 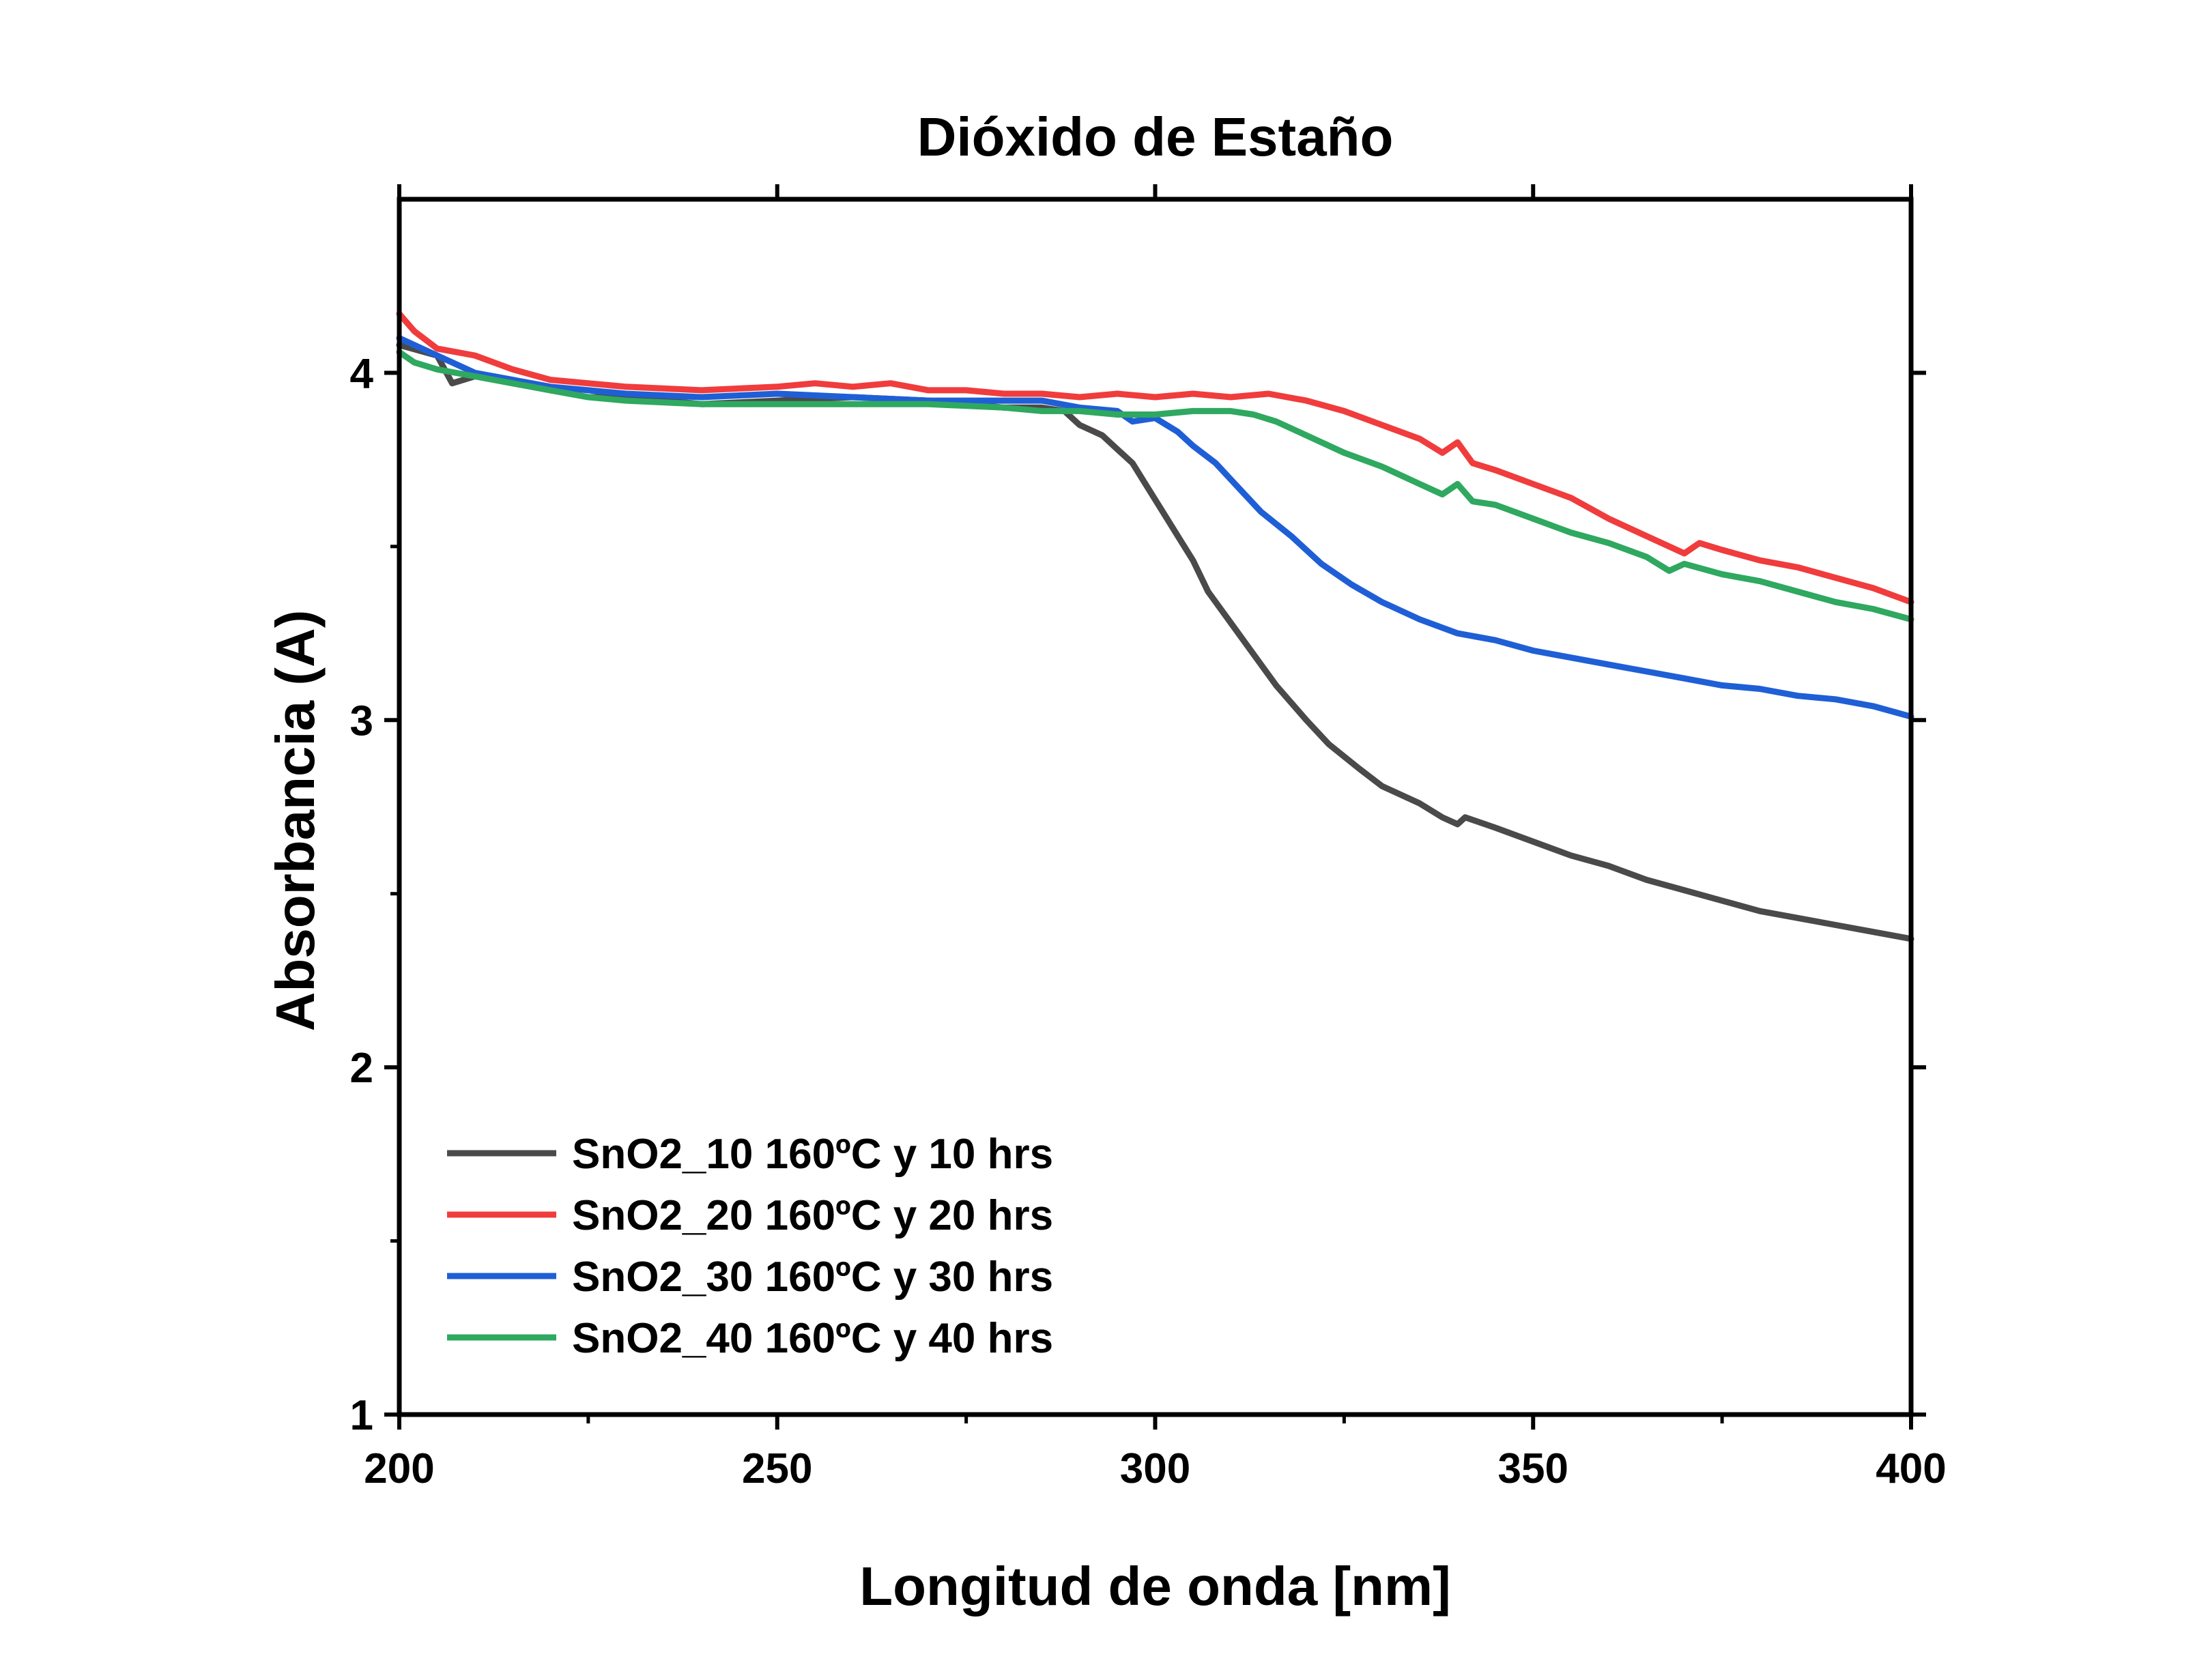 I want to click on x-tick-label: 200, so click(x=399, y=1468).